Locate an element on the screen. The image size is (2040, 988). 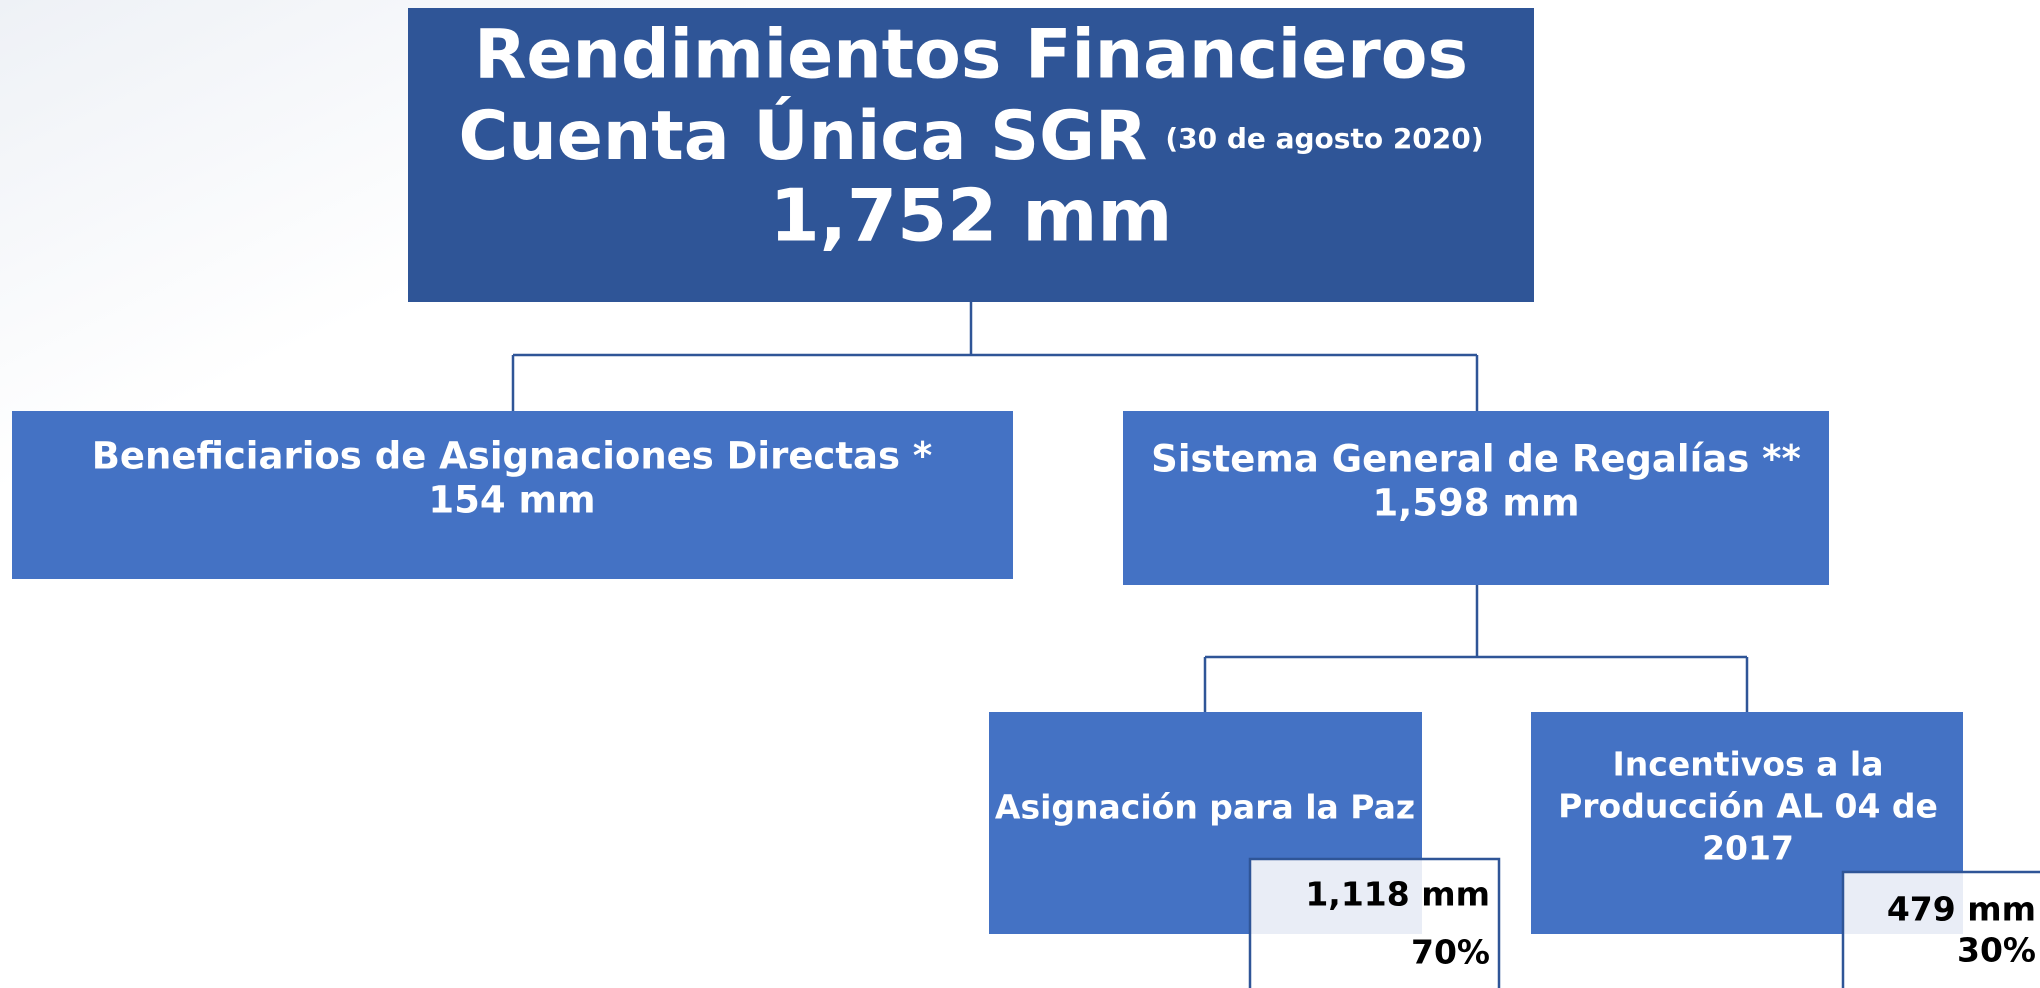
node-amount: 1,598 mm is located at coordinates (1475, 503).